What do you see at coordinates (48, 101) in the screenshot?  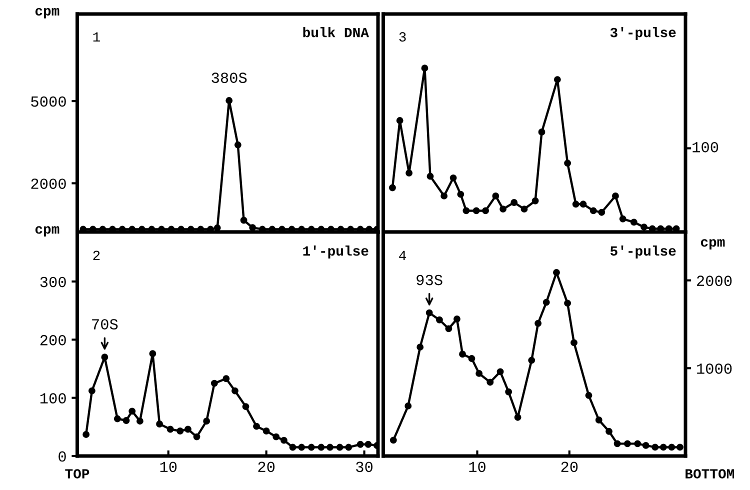 I see `y-tick-label: 5000` at bounding box center [48, 101].